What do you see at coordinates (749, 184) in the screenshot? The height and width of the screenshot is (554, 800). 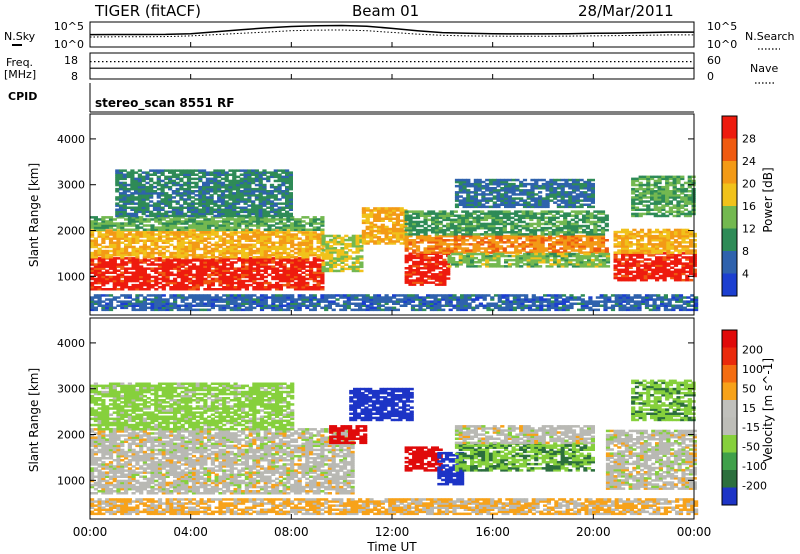 I see `power-colorbar-tick-2: 20` at bounding box center [749, 184].